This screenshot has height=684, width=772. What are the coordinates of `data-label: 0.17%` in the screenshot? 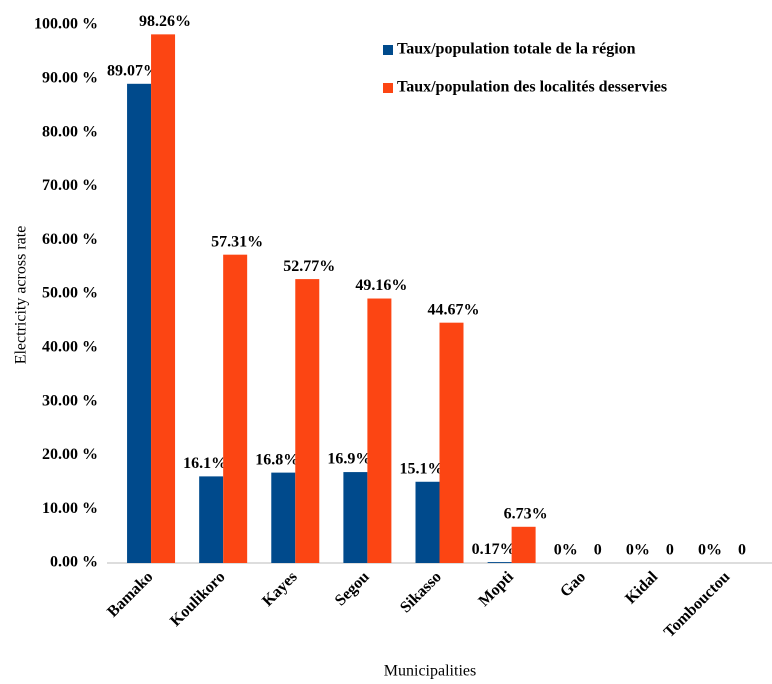 It's located at (494, 549).